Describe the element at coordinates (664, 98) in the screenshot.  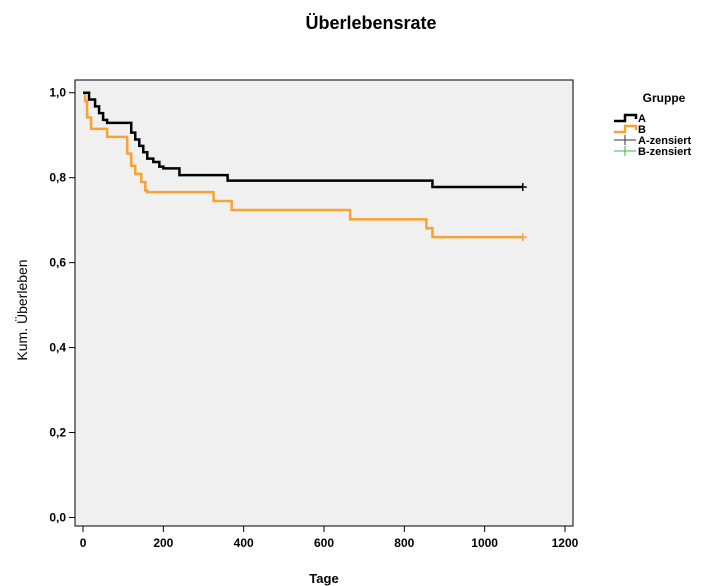
I see `legend-title: Gruppe` at that location.